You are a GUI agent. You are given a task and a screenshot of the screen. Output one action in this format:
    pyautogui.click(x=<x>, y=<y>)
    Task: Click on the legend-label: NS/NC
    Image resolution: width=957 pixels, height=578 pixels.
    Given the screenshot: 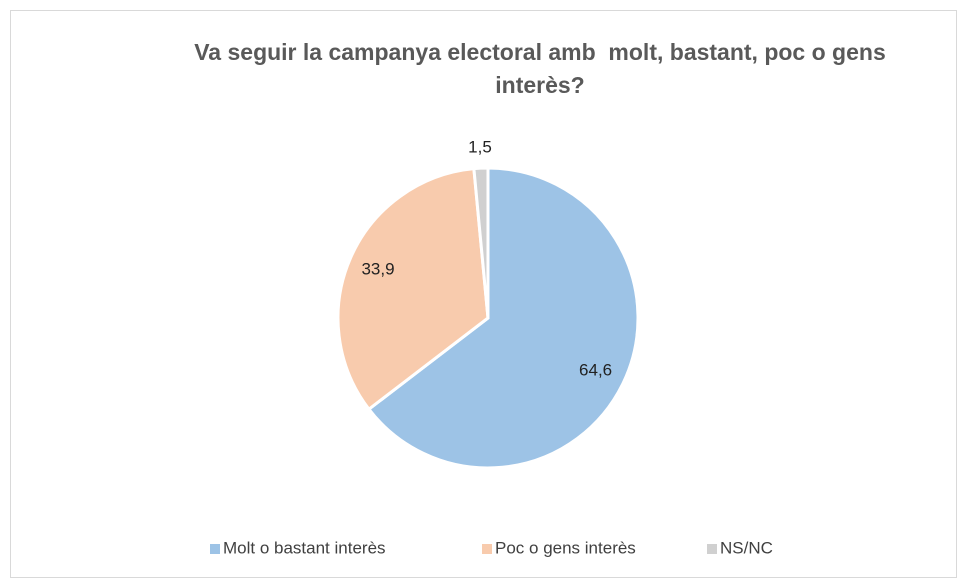 What is the action you would take?
    pyautogui.click(x=746, y=547)
    